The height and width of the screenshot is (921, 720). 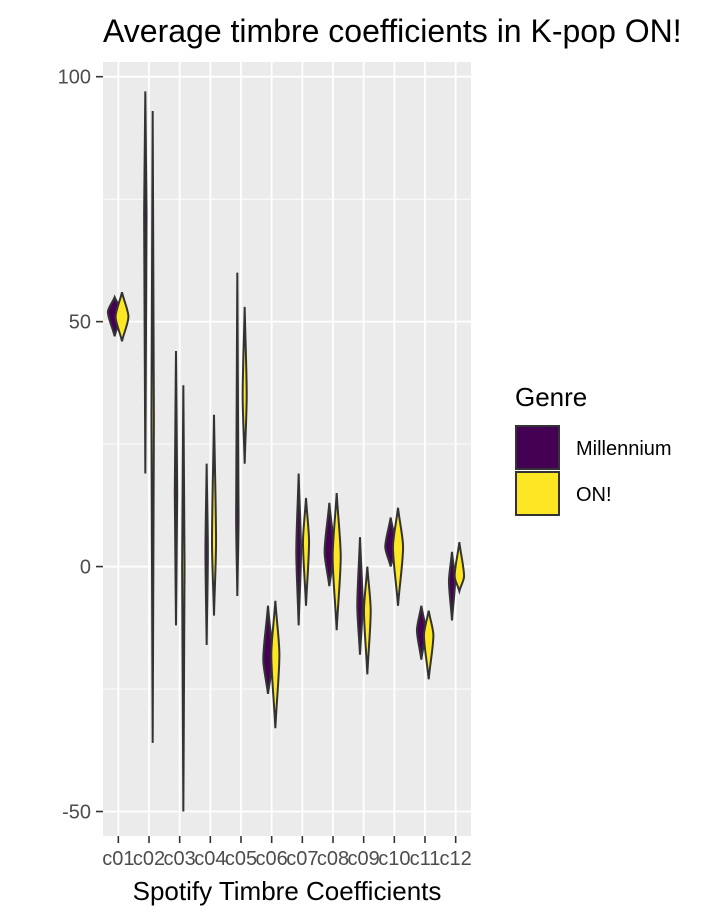 I want to click on x-tick-label: c06, so click(x=272, y=859).